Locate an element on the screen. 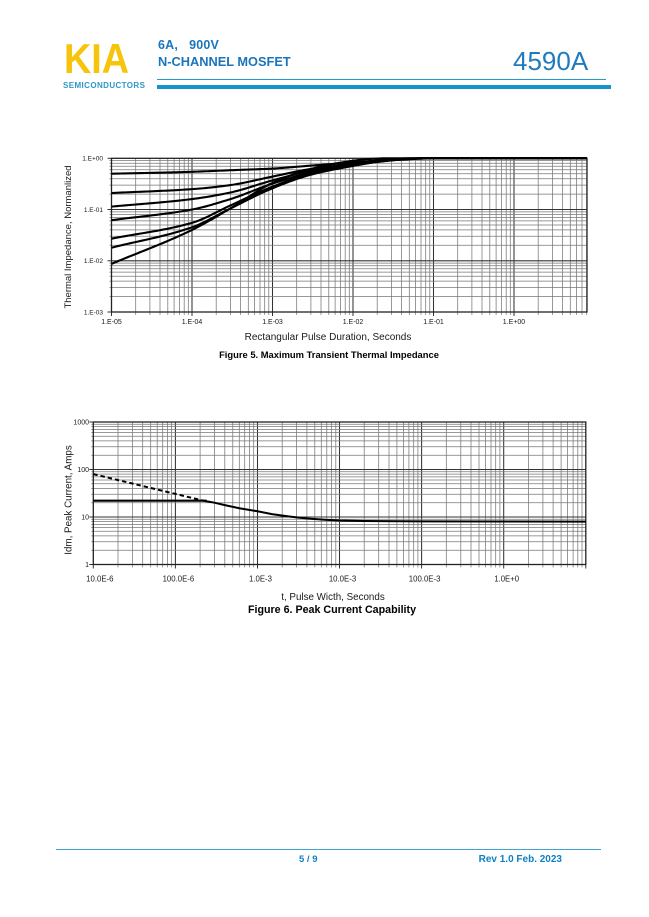  svg-text: t, Pulse Wicth, Seconds is located at coordinates (333, 597).